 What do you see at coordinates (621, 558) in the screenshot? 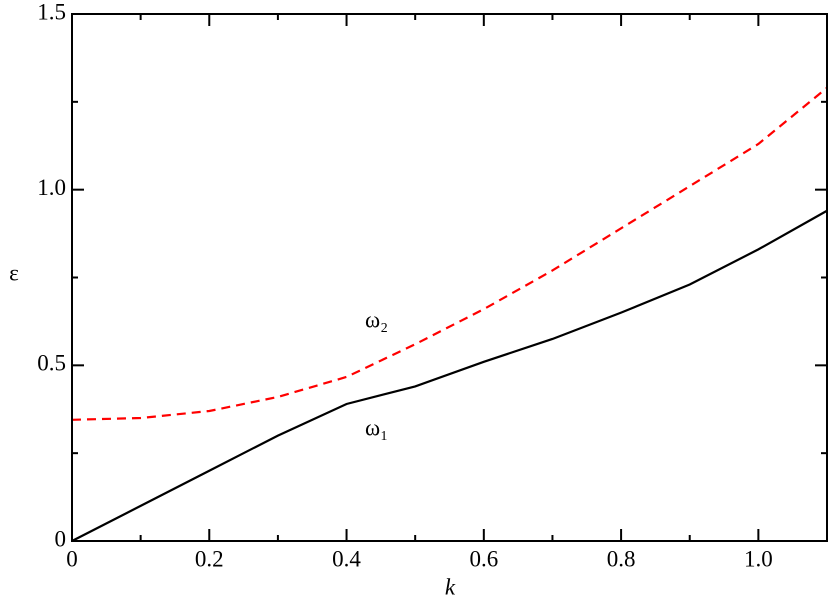
I see `x-tick-label: 0.8` at bounding box center [621, 558].